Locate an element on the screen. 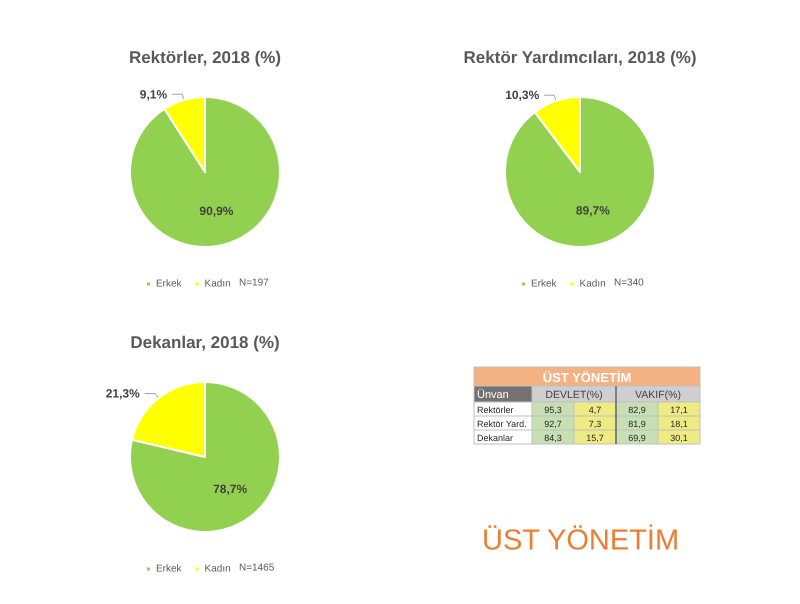 Image resolution: width=800 pixels, height=604 pixels. category-label: Rektörler is located at coordinates (495, 410).